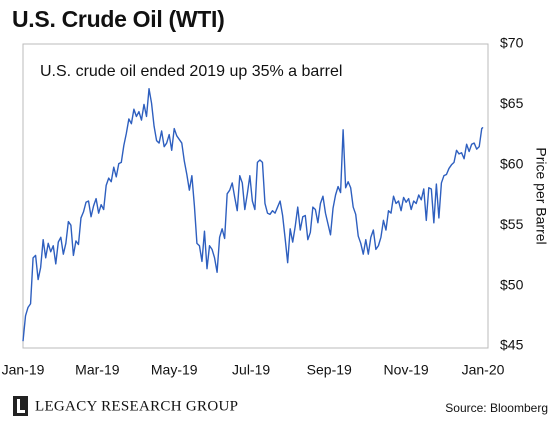 The image size is (560, 421). Describe the element at coordinates (512, 224) in the screenshot. I see `y-tick-label: $55` at that location.